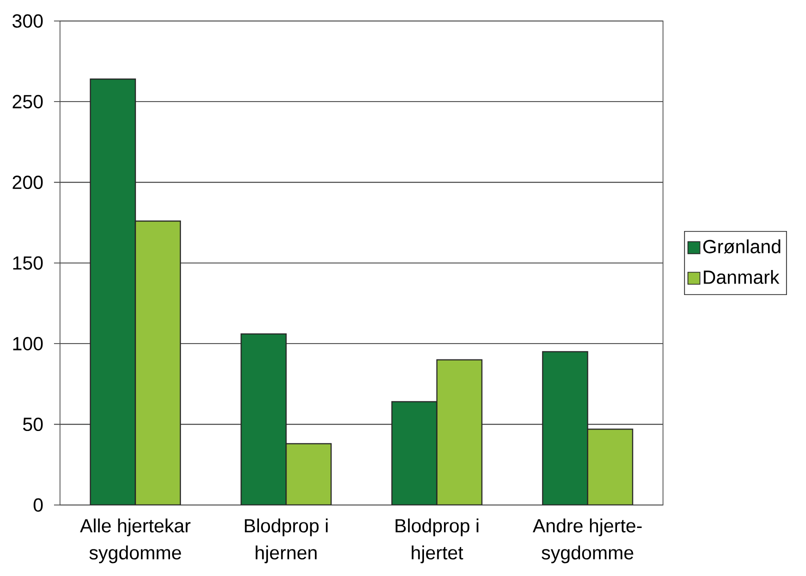 The width and height of the screenshot is (806, 576). What do you see at coordinates (28, 263) in the screenshot?
I see `y-tick-label: 150` at bounding box center [28, 263].